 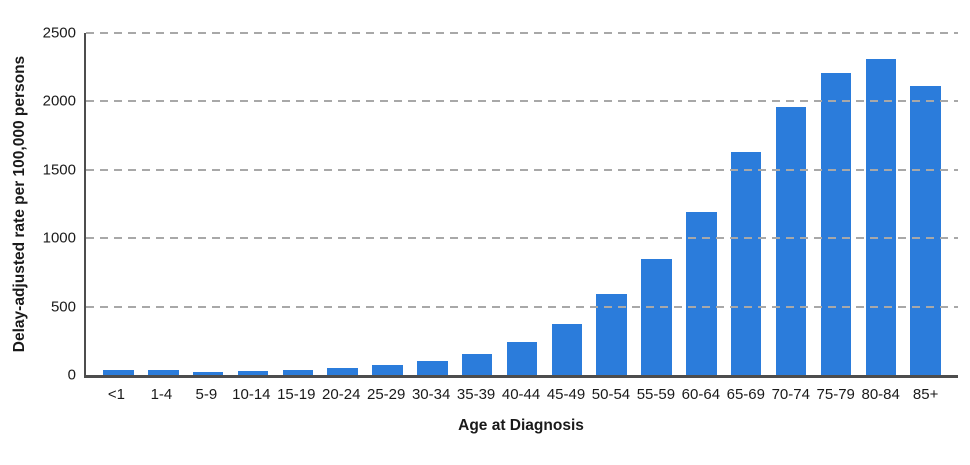 What do you see at coordinates (745, 394) in the screenshot?
I see `x-tick-label: 65-69` at bounding box center [745, 394].